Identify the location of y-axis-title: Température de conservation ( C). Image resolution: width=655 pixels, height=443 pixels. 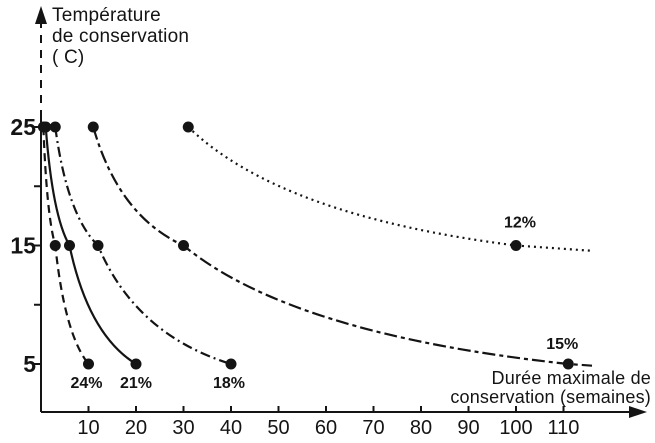
(120, 36).